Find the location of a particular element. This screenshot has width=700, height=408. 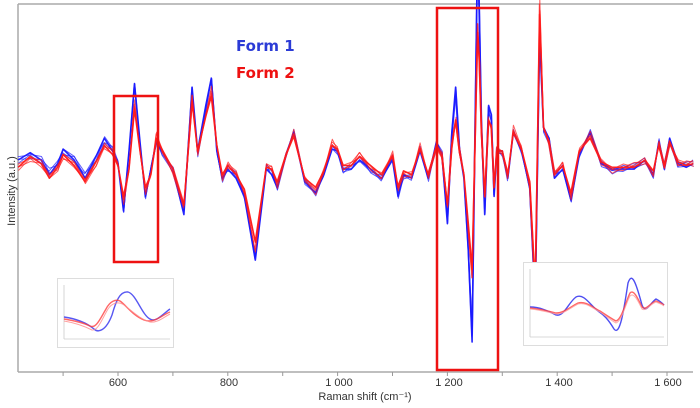

inset-right-plot is located at coordinates (597, 303).